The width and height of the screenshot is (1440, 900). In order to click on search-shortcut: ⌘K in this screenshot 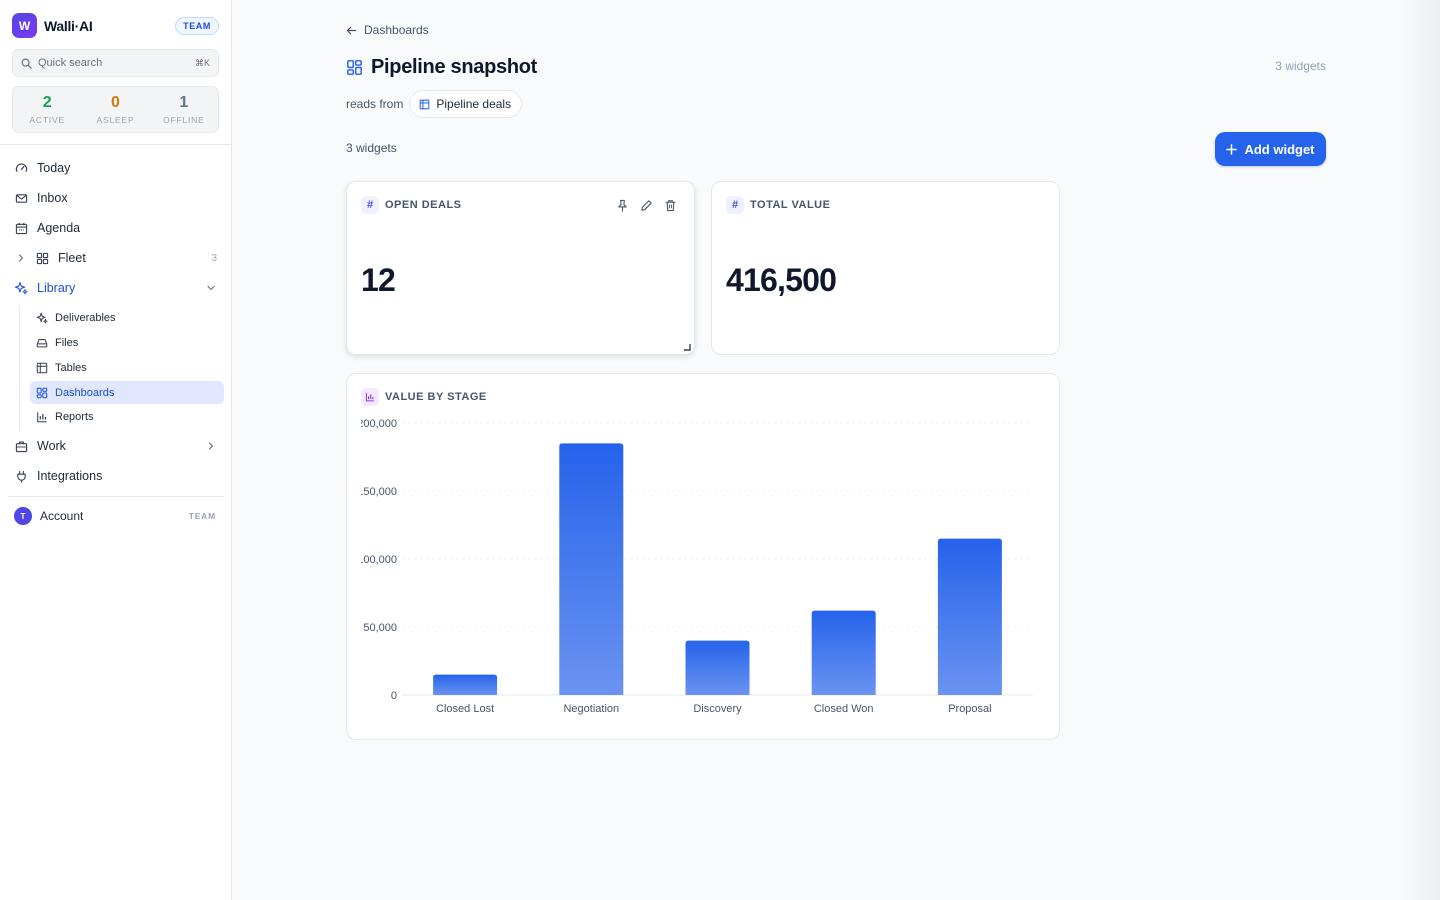, I will do `click(202, 62)`.